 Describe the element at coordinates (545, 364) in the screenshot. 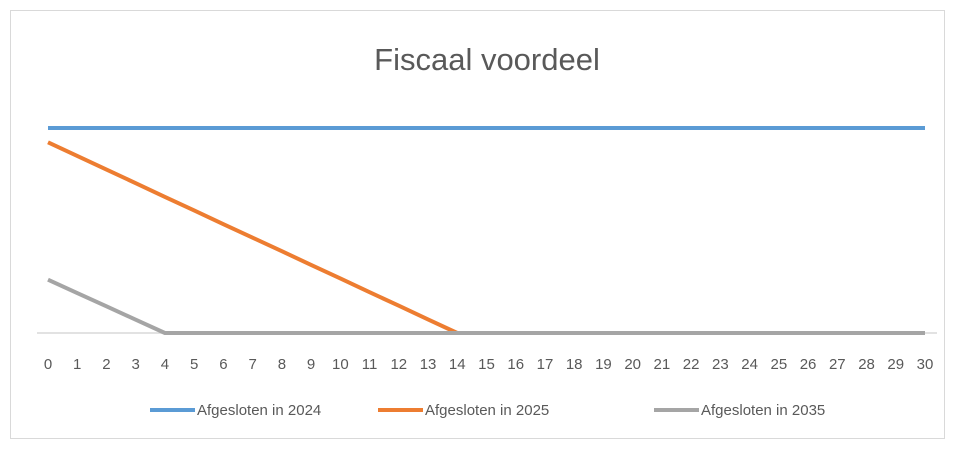

I see `x-tick-label: 17` at that location.